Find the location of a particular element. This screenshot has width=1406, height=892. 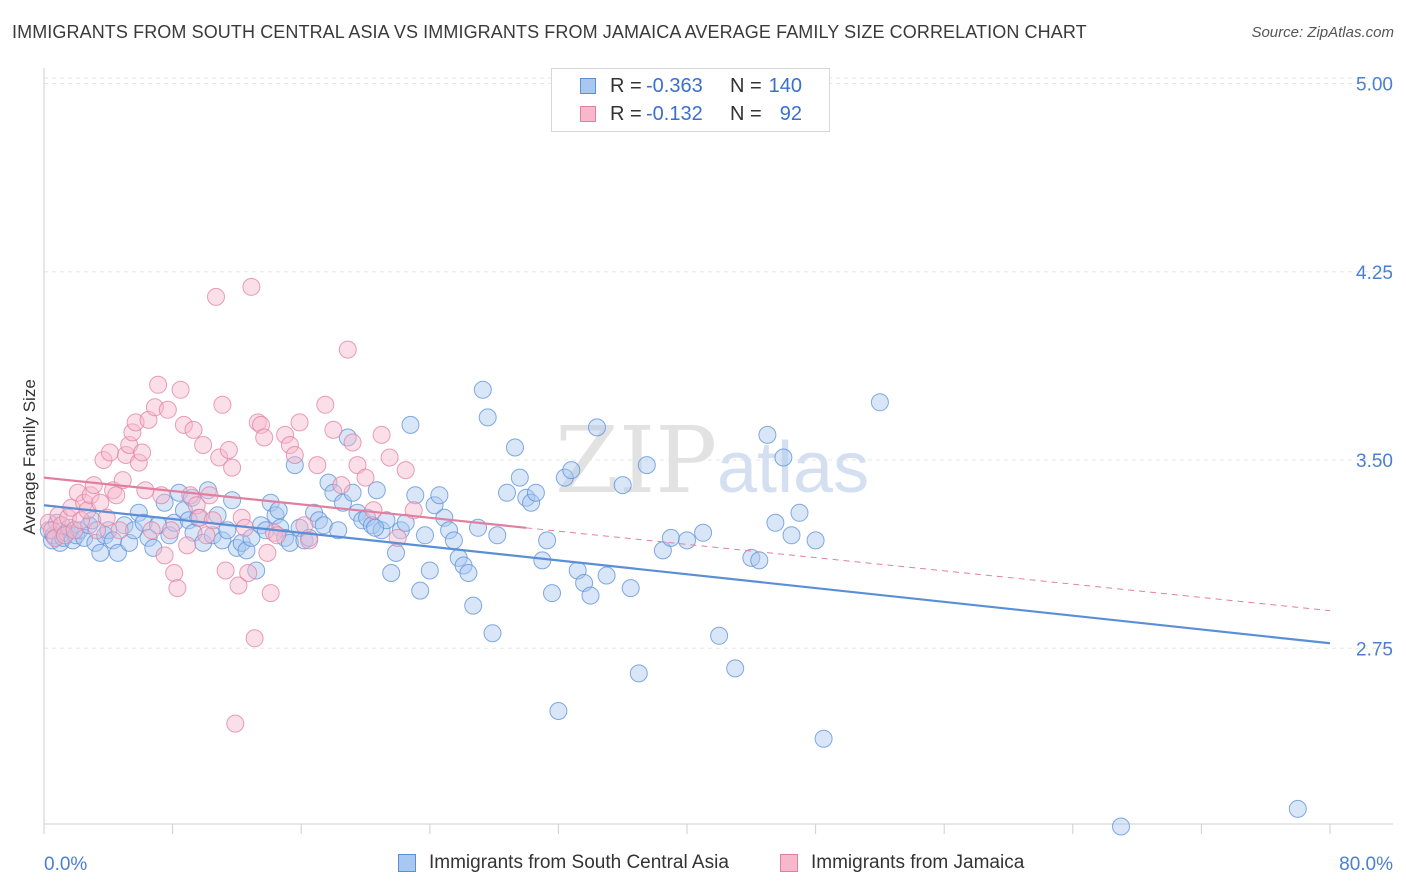

legend-r-value: -0.363 is located at coordinates (674, 86).